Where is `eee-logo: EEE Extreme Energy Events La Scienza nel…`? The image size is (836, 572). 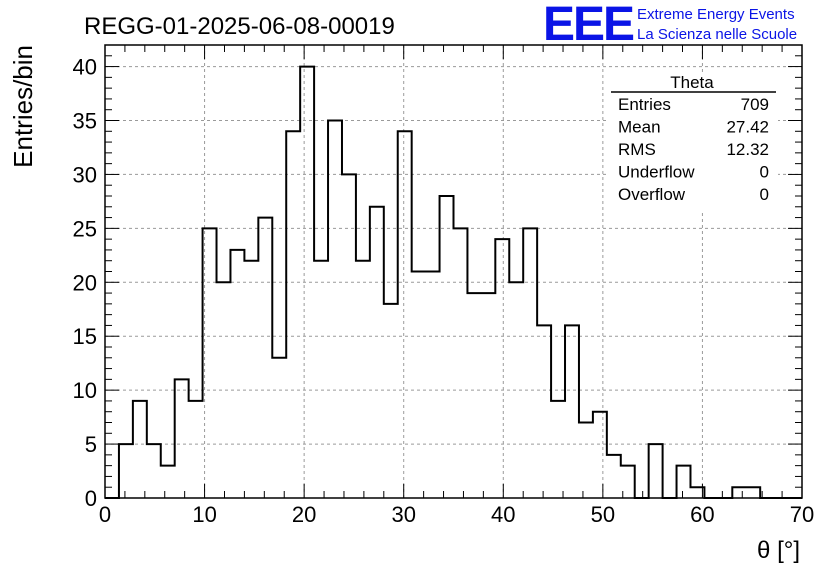
eee-logo: EEE Extreme Energy Events La Scienza nel… is located at coordinates (670, 25).